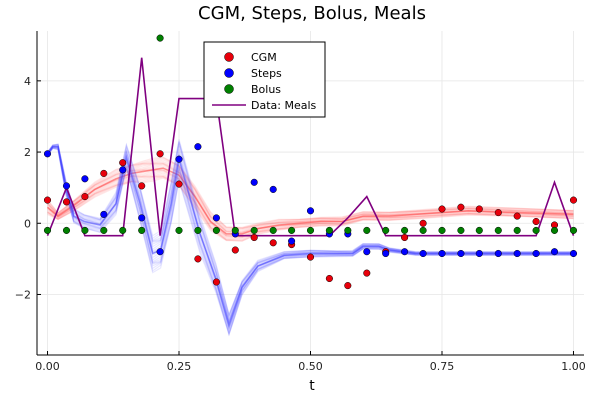 This screenshot has height=400, width=600. Describe the element at coordinates (573, 366) in the screenshot. I see `x-tick-label: 1.00` at that location.